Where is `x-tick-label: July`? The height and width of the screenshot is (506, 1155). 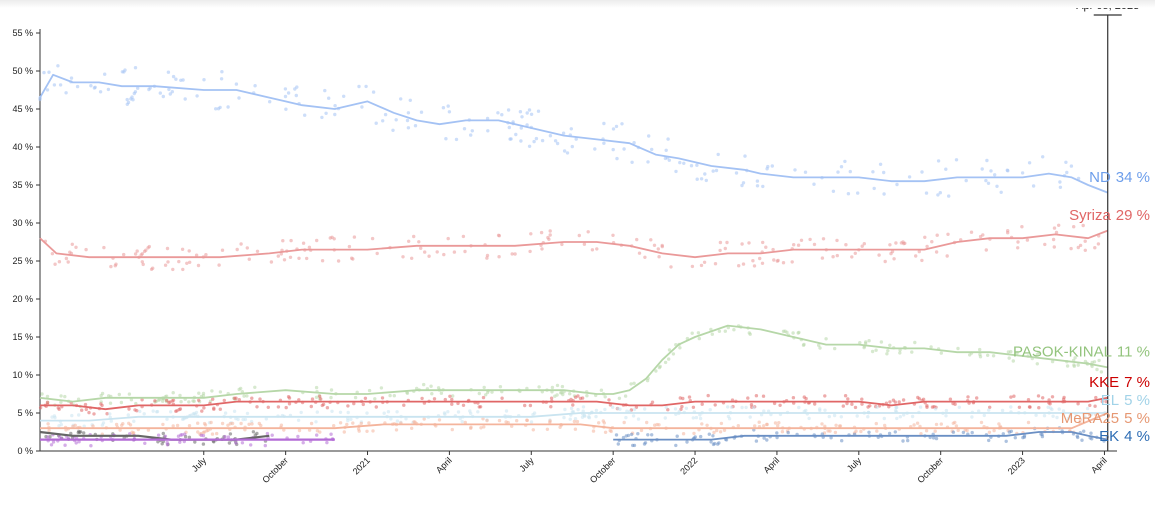 x-tick-label: July is located at coordinates (199, 464).